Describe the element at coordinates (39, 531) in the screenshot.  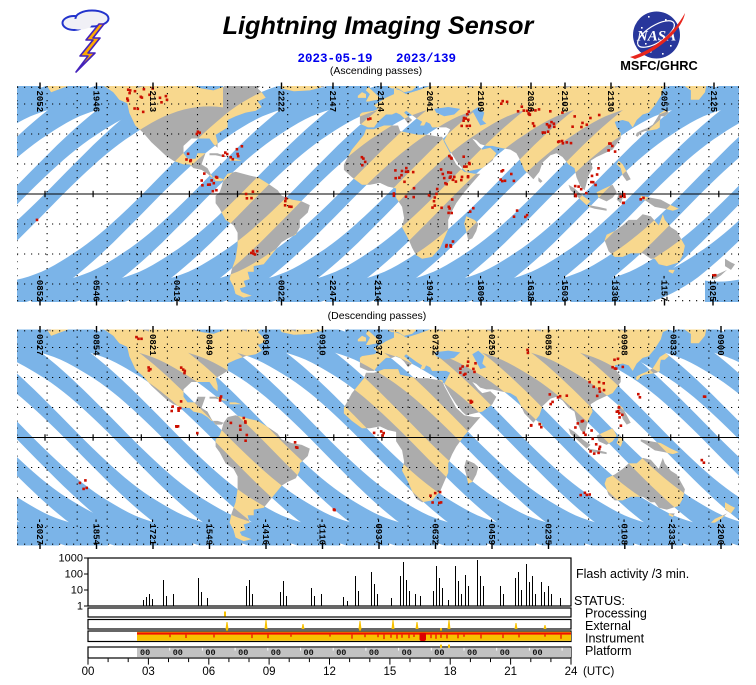
I see `svg-text: -2027` at that location.